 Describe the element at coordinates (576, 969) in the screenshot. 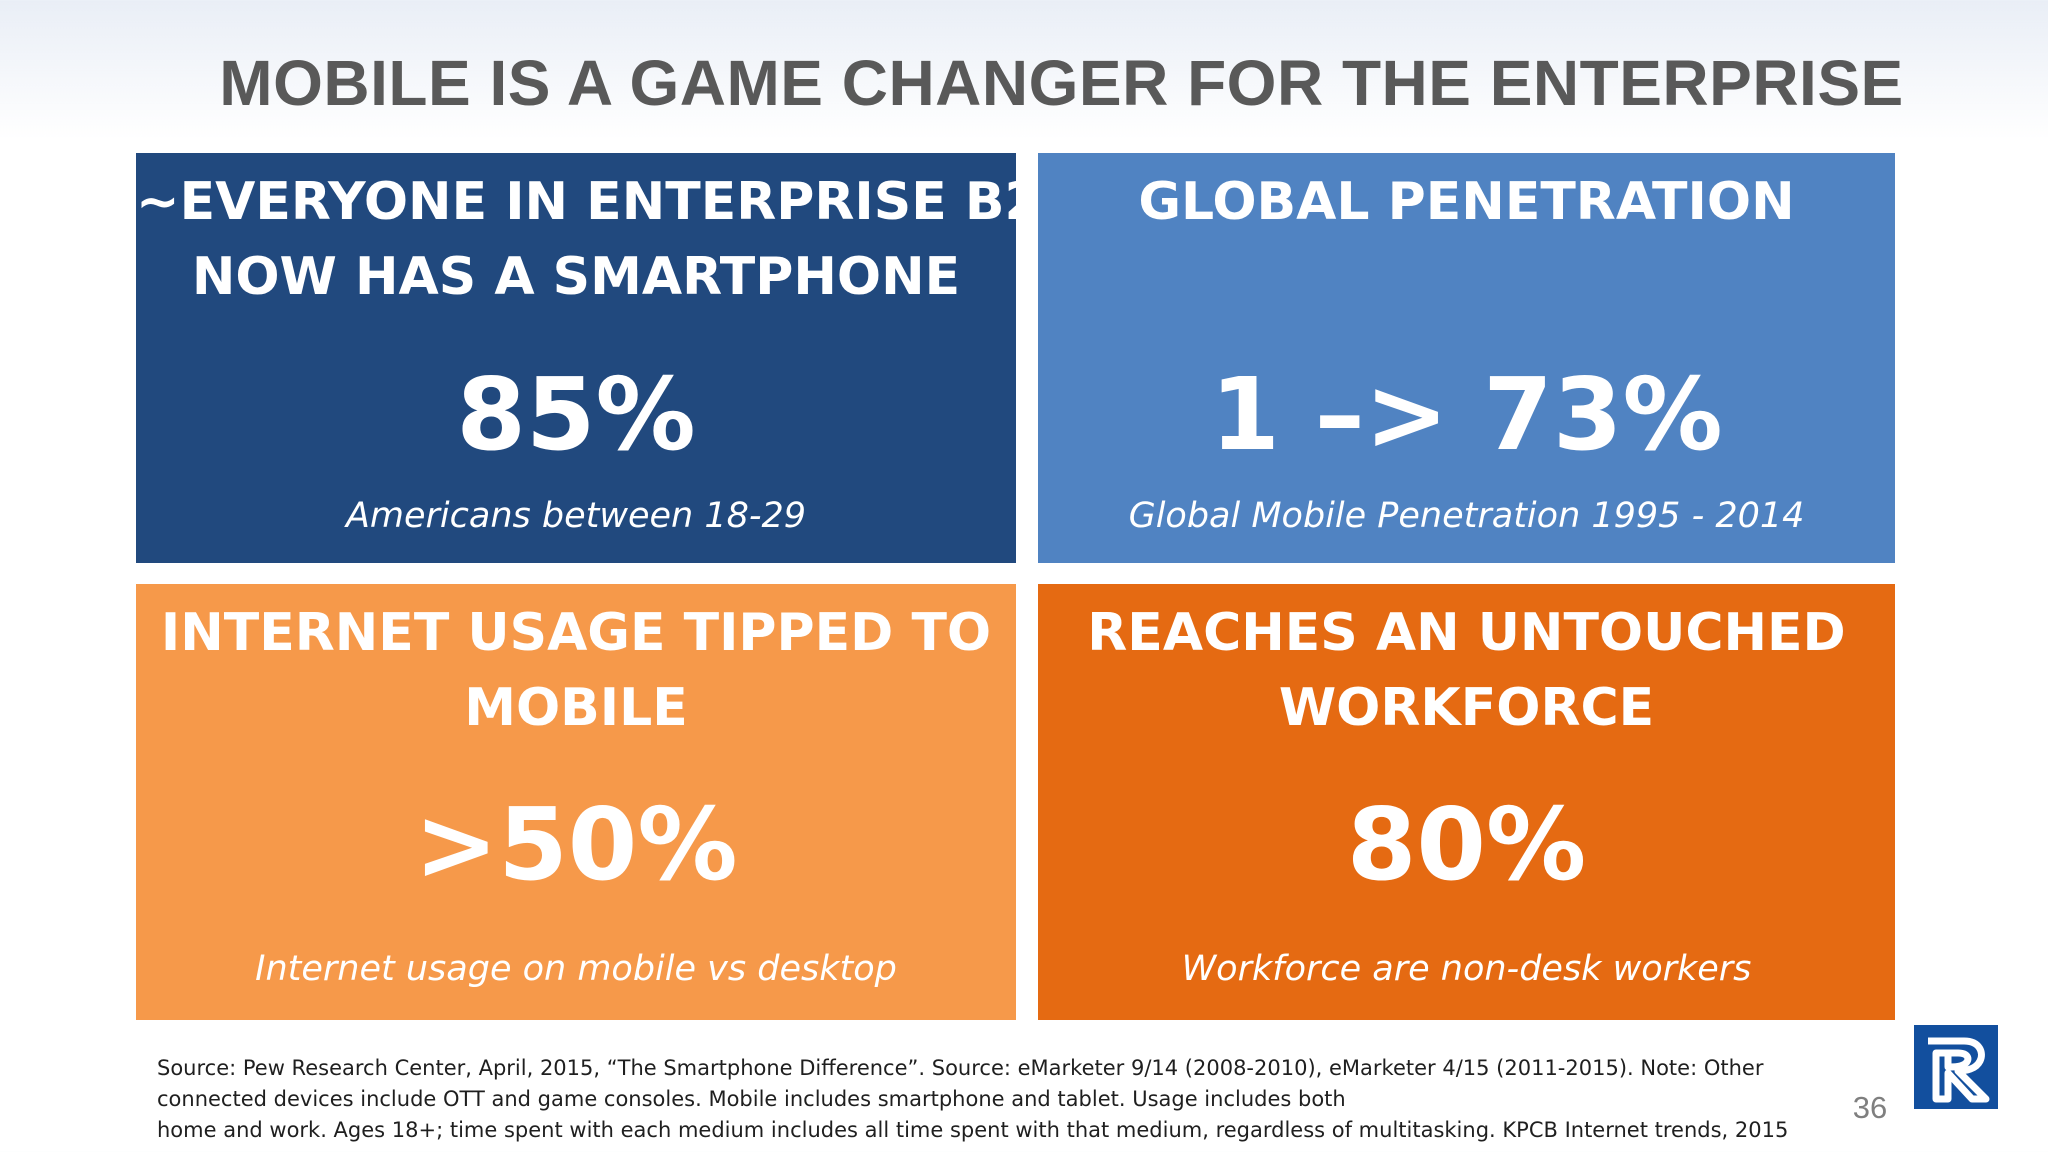

I see `tile-caption: Internet usage on mobile vs desktop` at that location.